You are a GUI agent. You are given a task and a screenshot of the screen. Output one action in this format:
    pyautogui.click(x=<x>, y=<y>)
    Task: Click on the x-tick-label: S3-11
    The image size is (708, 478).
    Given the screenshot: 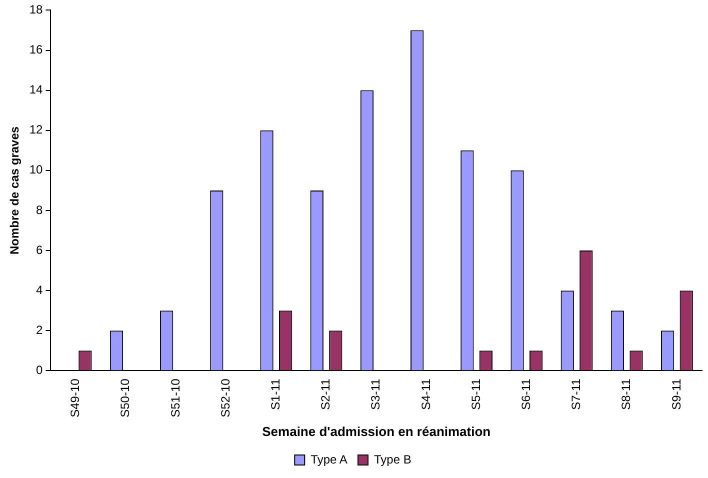 What is the action you would take?
    pyautogui.click(x=375, y=394)
    